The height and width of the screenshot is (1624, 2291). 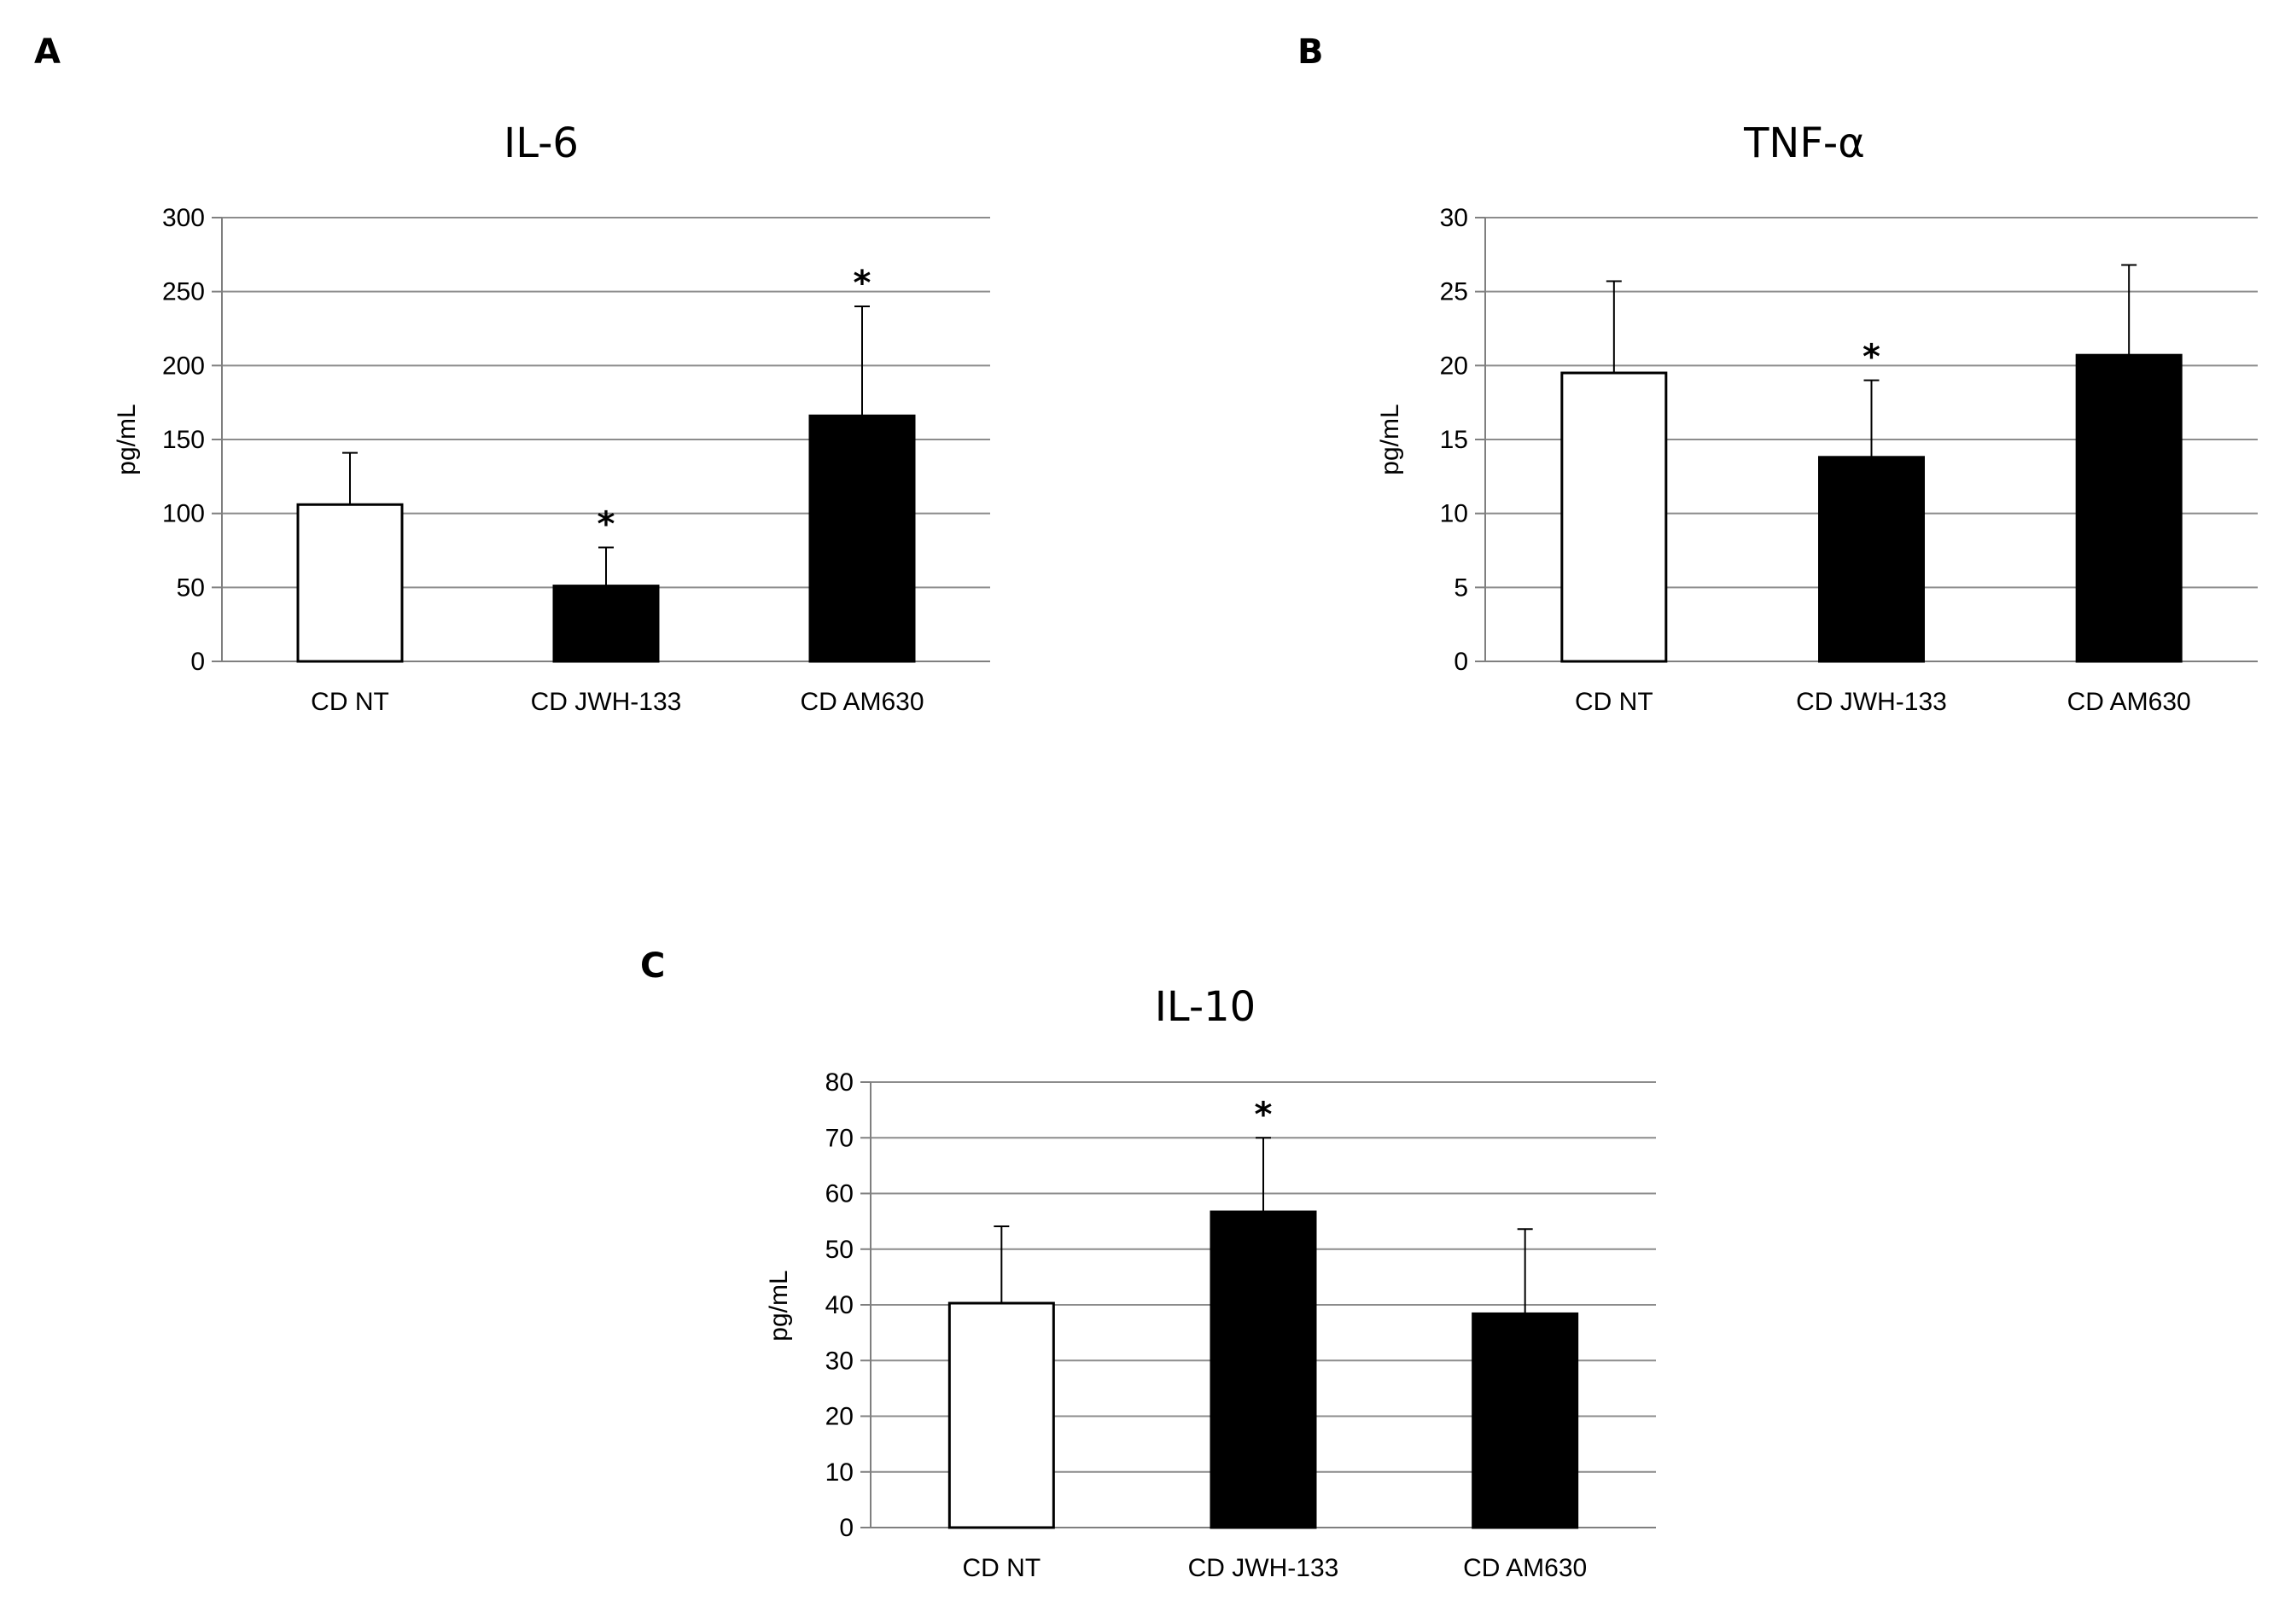 What do you see at coordinates (197, 662) in the screenshot?
I see `y-tick-label-a-0: 0` at bounding box center [197, 662].